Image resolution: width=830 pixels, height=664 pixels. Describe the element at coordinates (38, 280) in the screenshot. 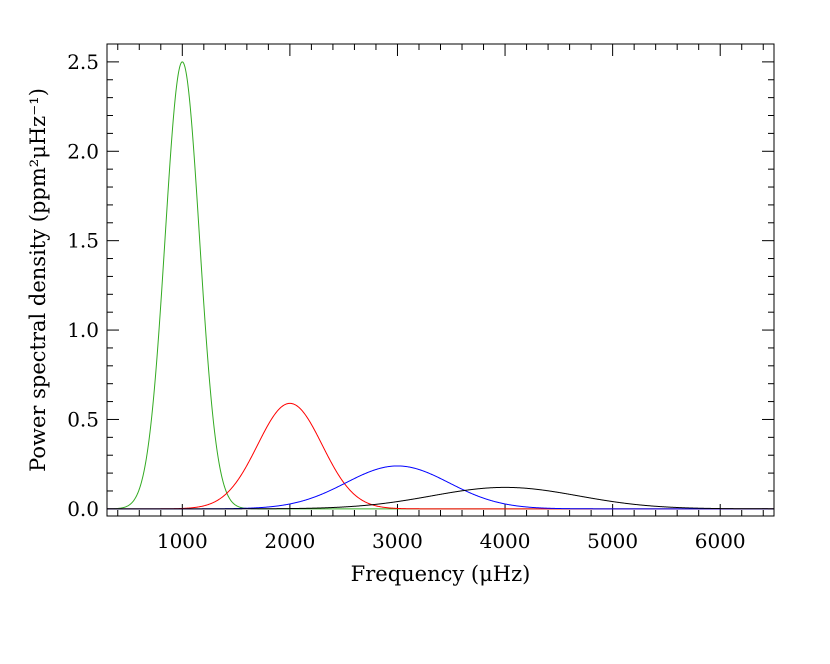

I see `y-axis-label: Power spectral density (ppm²μHz⁻¹)` at that location.